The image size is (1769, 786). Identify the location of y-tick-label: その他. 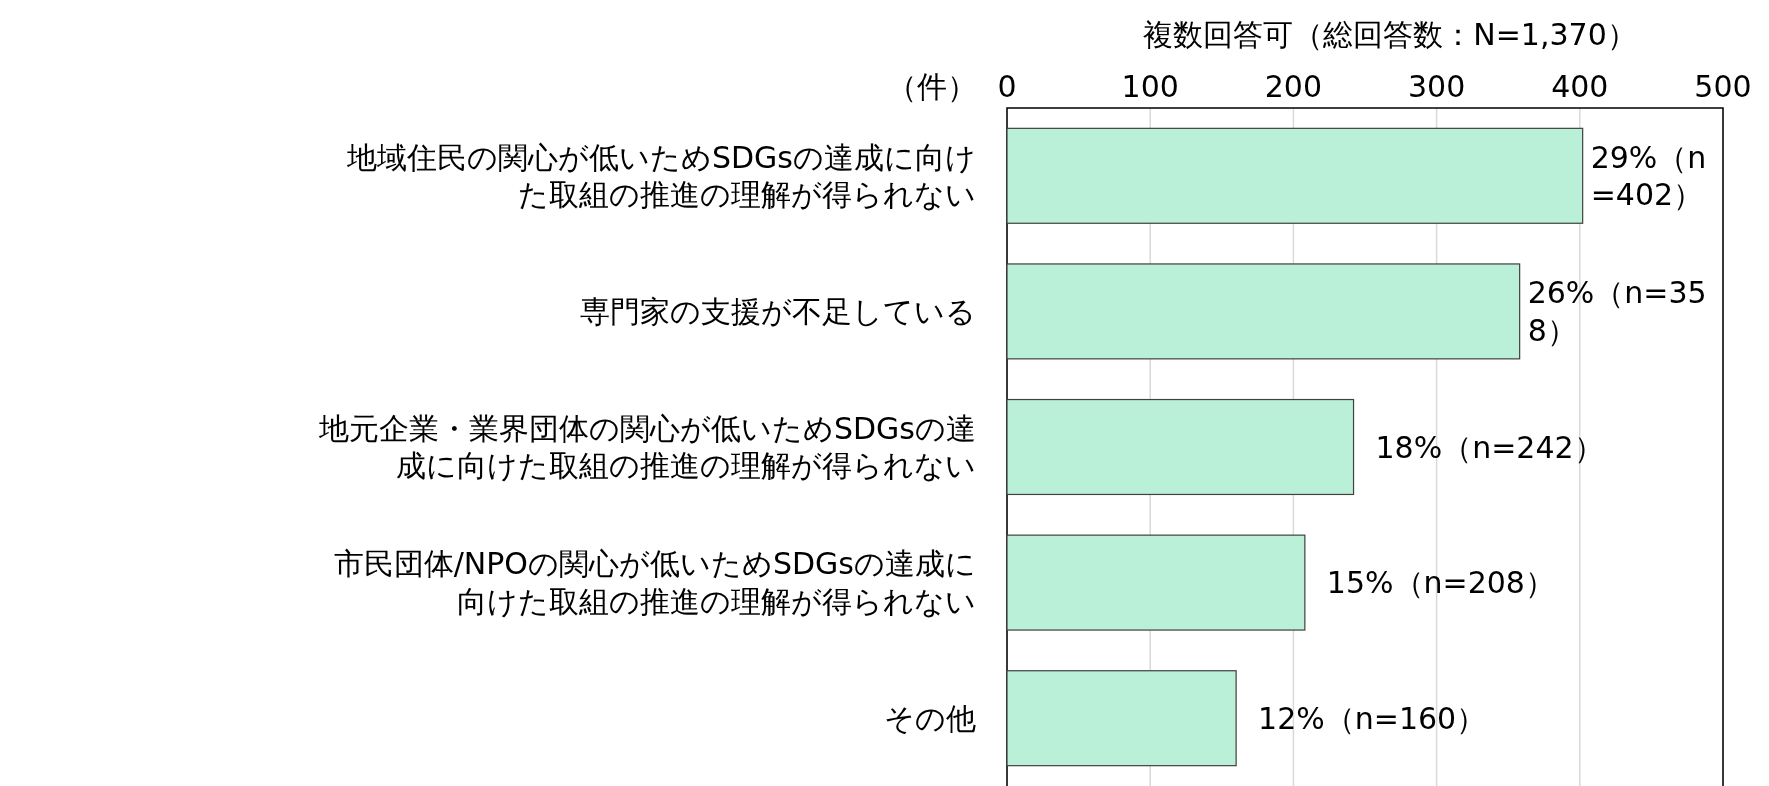
(930, 718).